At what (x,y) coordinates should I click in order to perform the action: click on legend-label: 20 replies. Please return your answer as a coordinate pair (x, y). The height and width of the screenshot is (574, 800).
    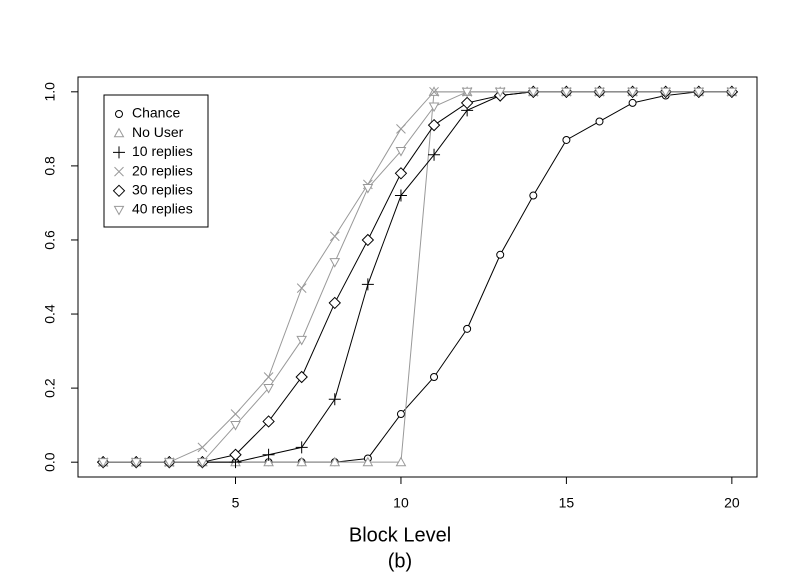
    Looking at the image, I should click on (162, 170).